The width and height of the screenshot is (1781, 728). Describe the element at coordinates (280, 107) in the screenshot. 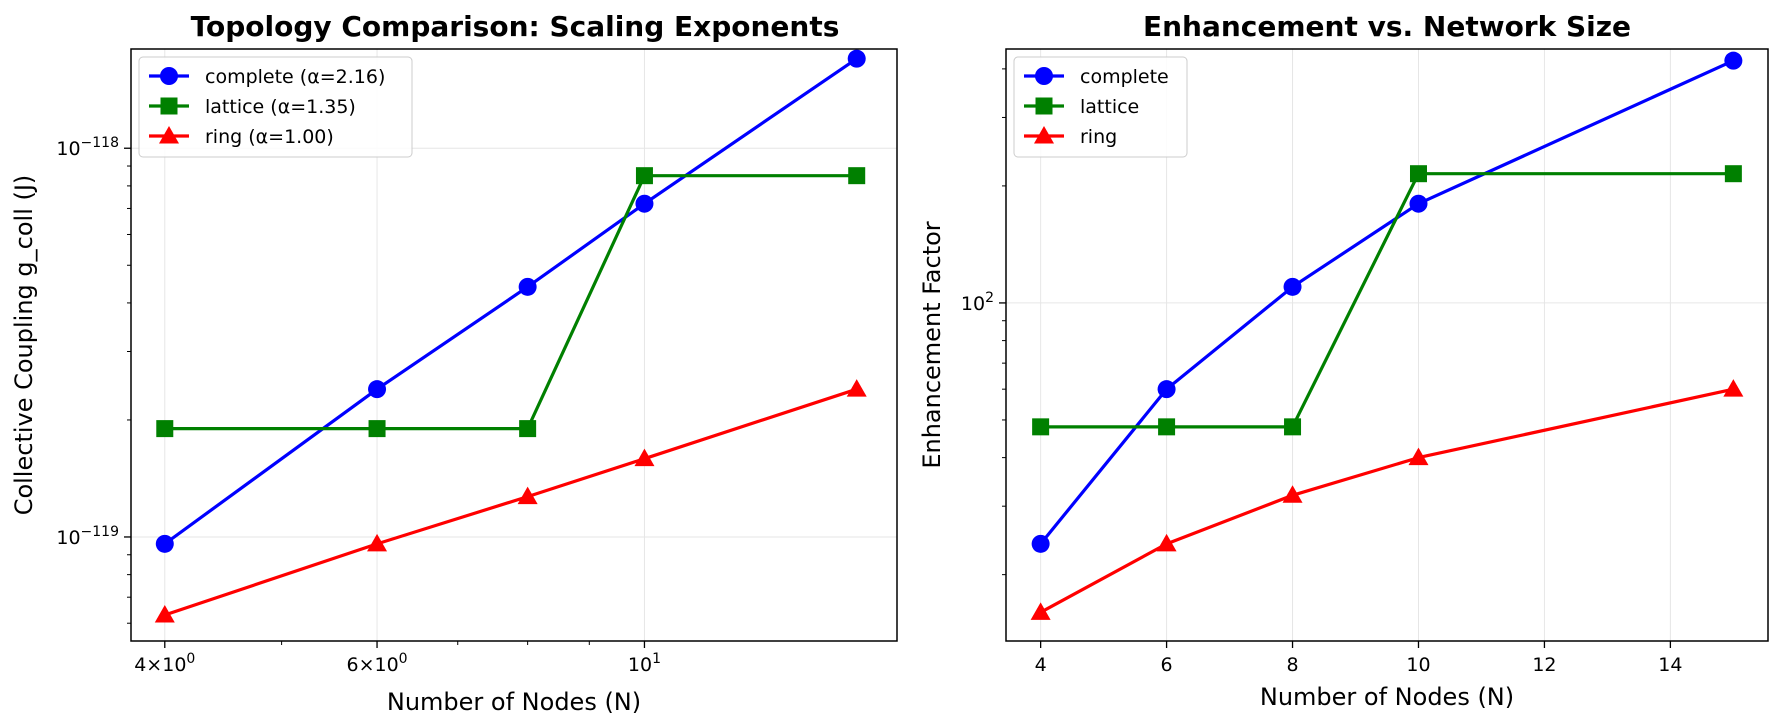

I see `legend-label: lattice (α=1.35)` at that location.